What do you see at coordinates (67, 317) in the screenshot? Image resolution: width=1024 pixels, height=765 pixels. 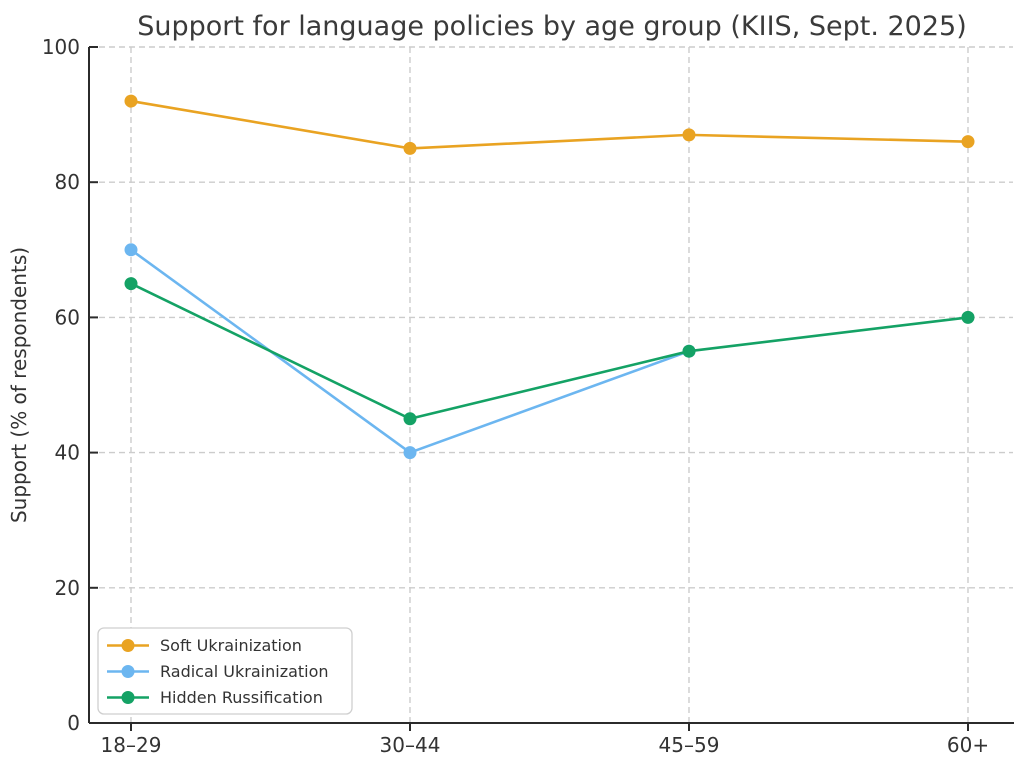 I see `y-tick-label: 60` at bounding box center [67, 317].